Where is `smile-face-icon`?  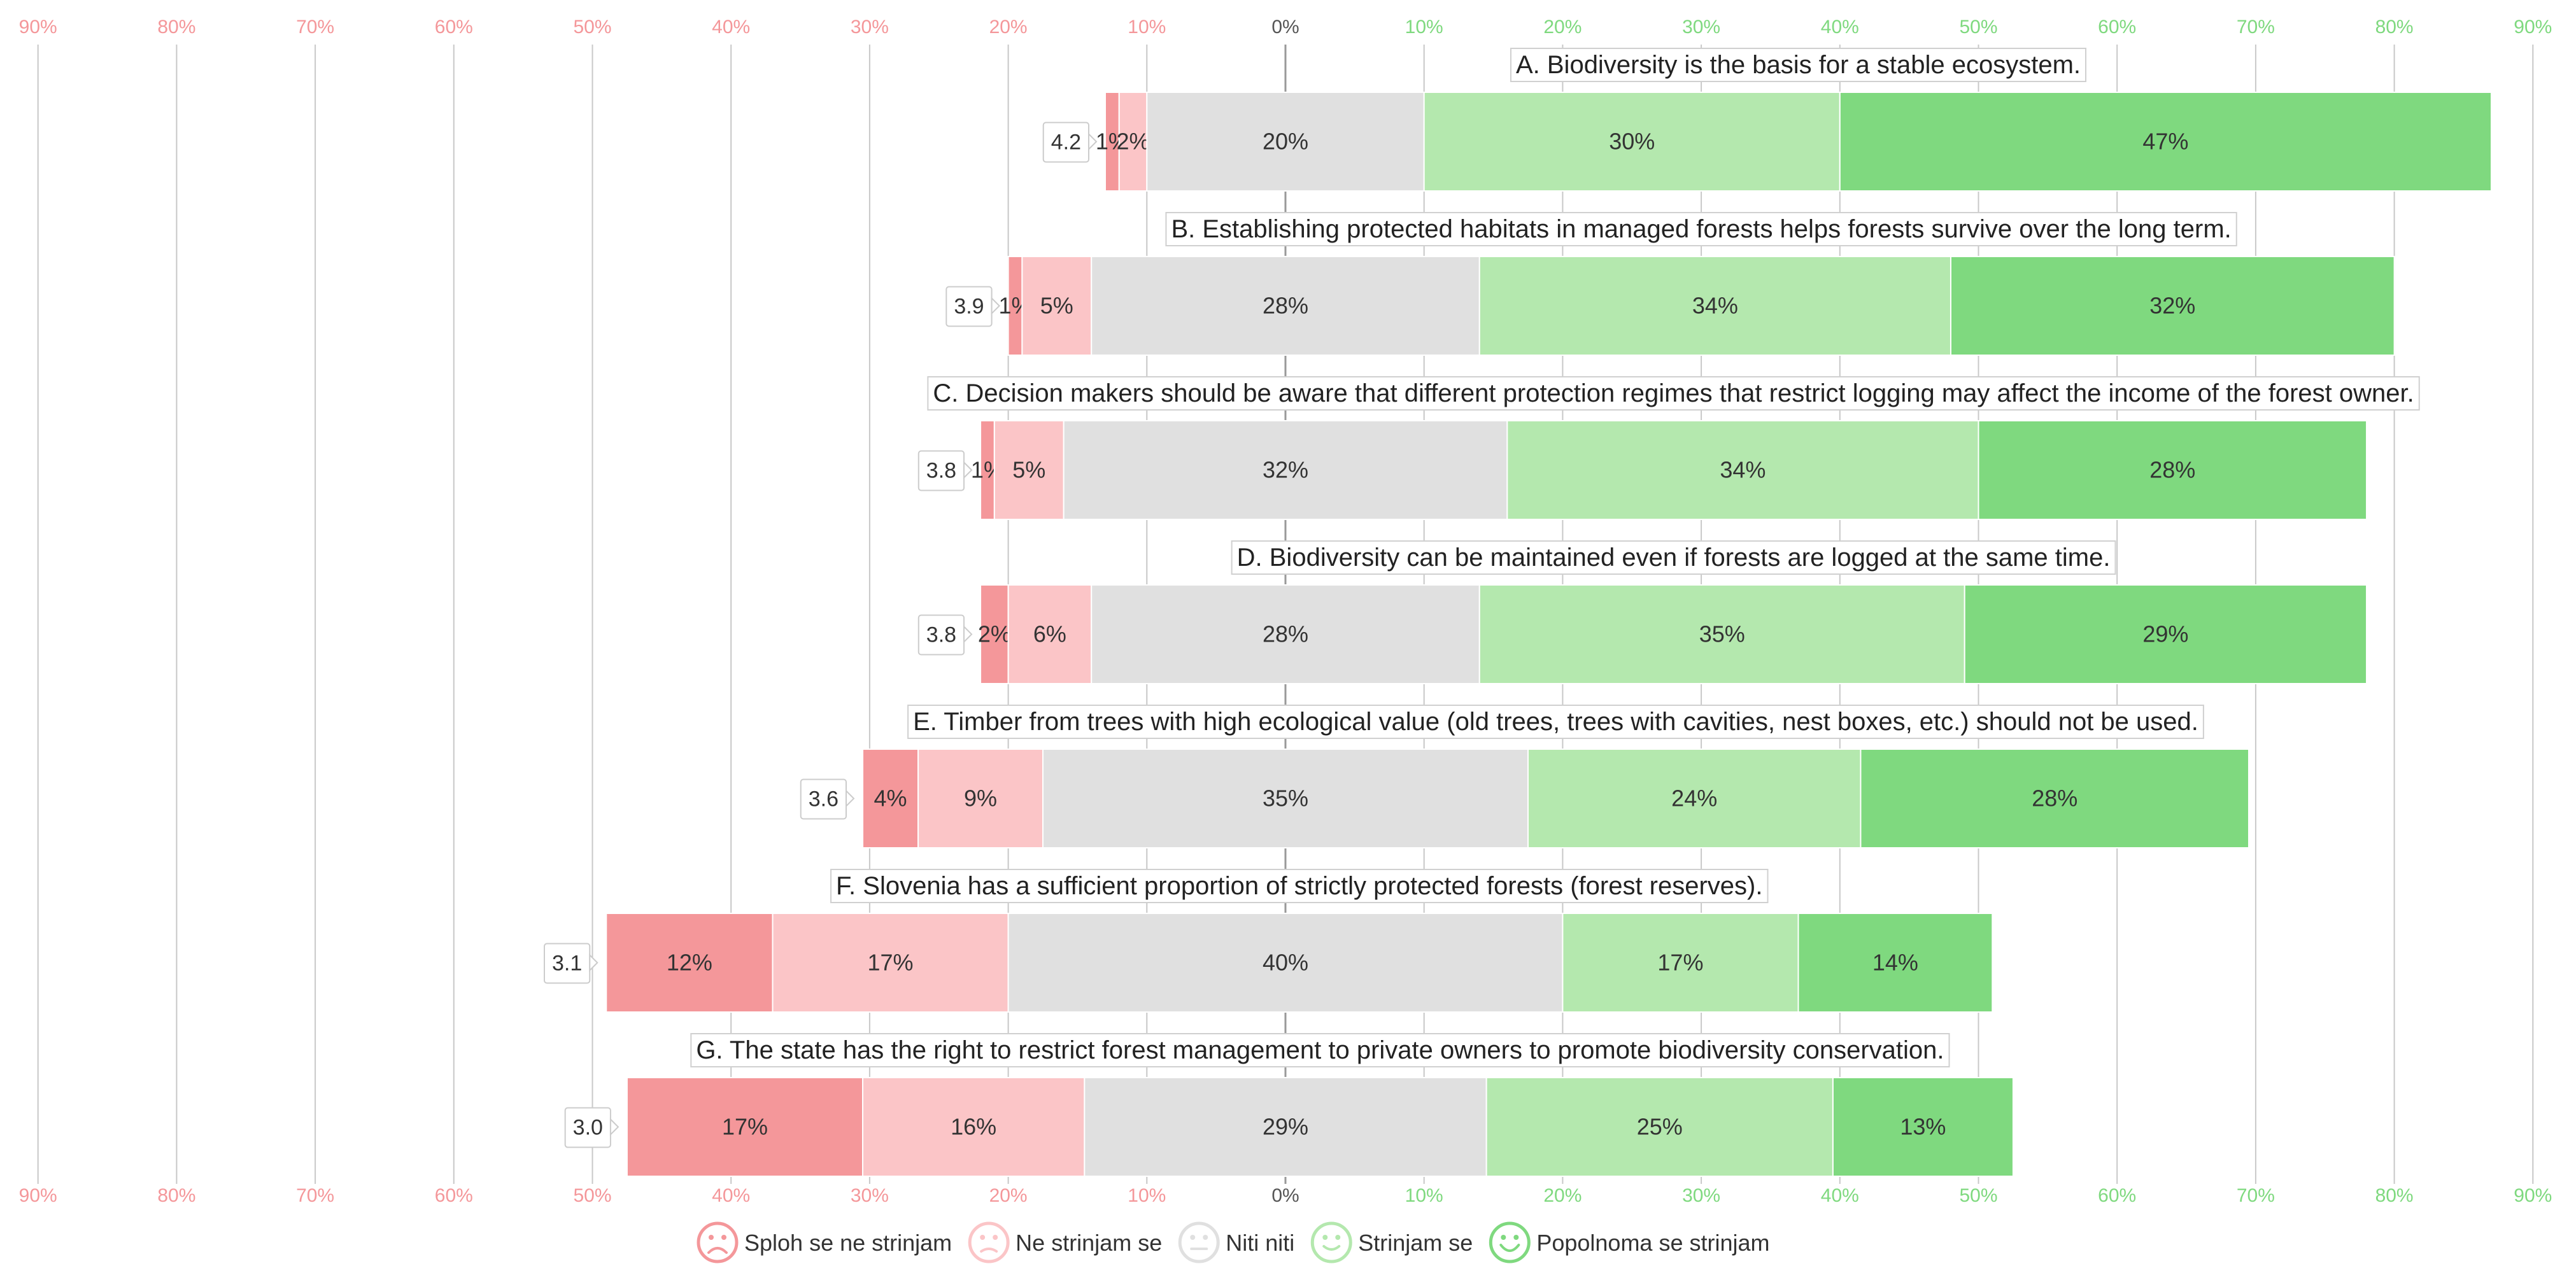
smile-face-icon is located at coordinates (1331, 1242).